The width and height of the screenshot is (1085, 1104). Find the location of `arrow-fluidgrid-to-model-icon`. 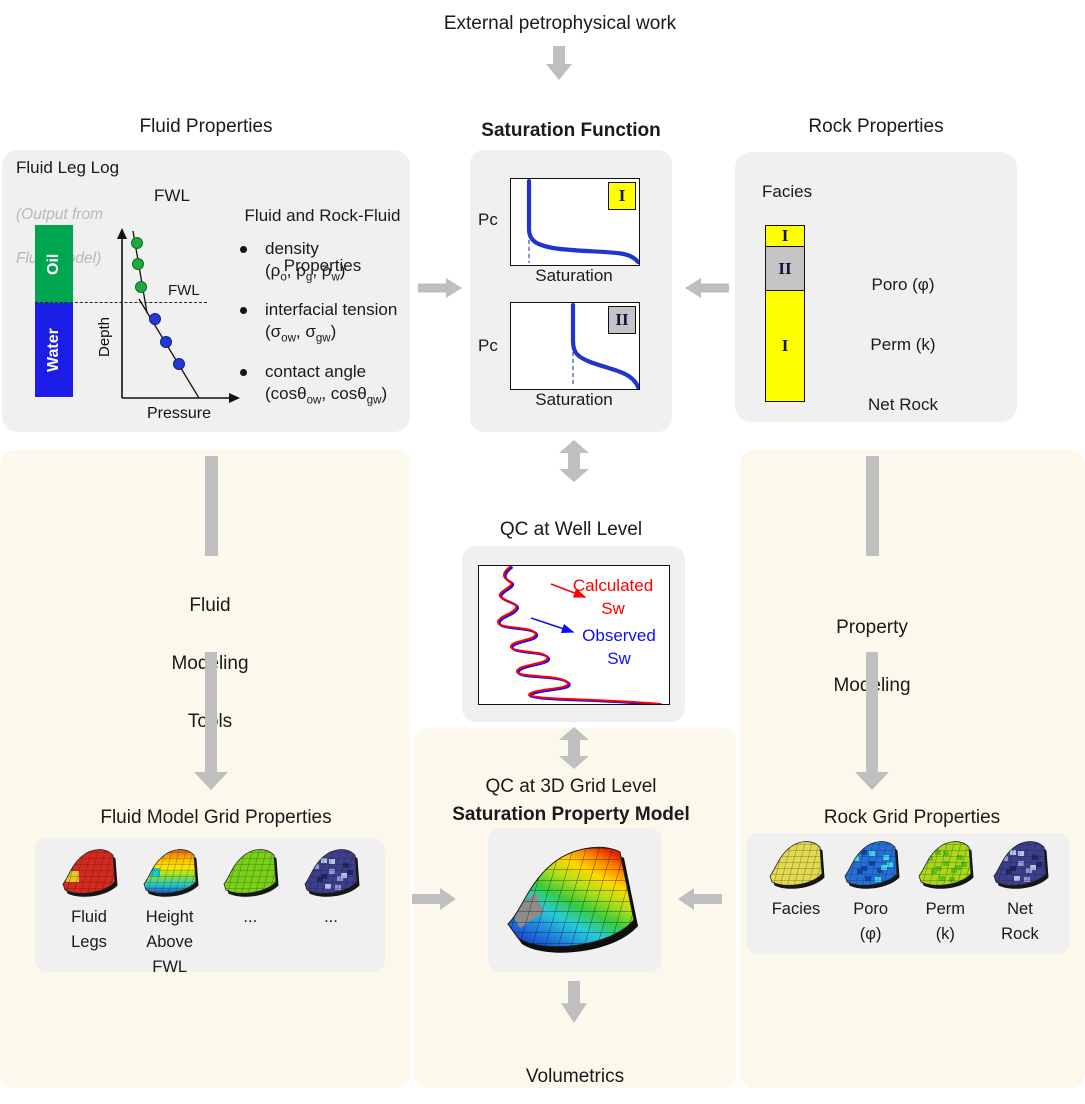

arrow-fluidgrid-to-model-icon is located at coordinates (434, 899).